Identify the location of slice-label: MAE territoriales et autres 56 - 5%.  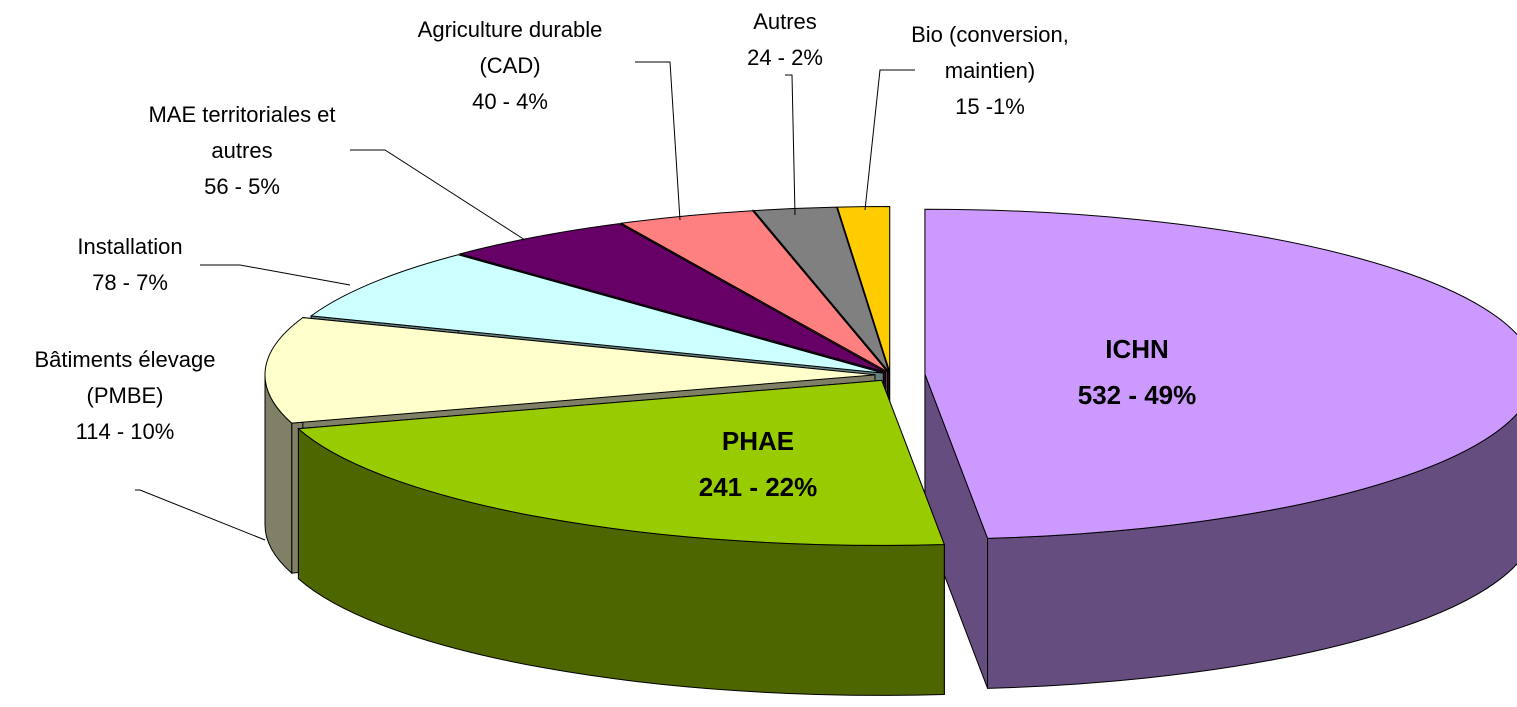
(242, 151).